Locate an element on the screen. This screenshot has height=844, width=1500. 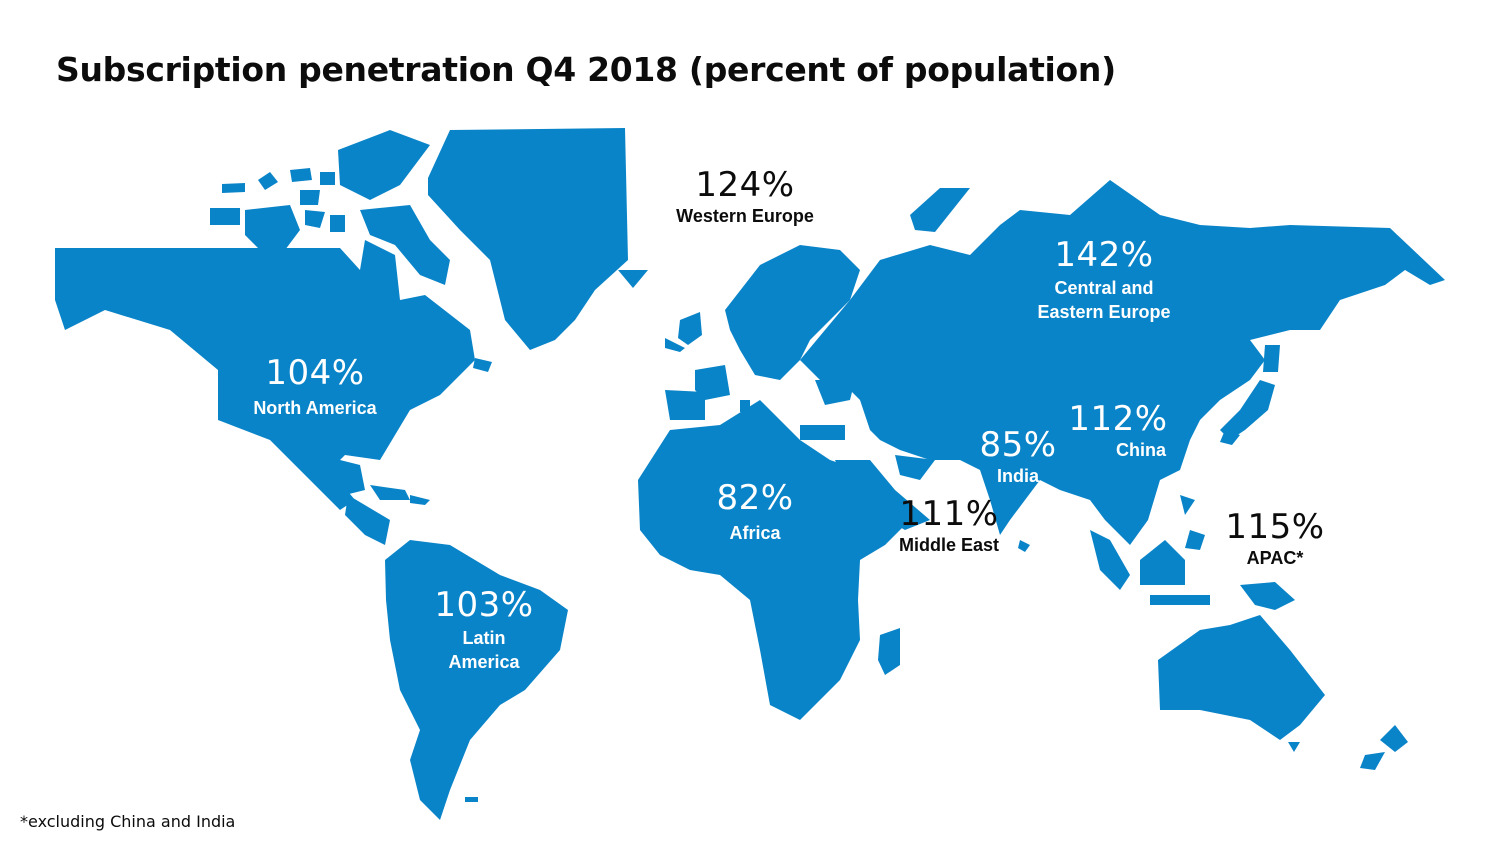
region-label-apac: 115% APAC* is located at coordinates (1275, 538).